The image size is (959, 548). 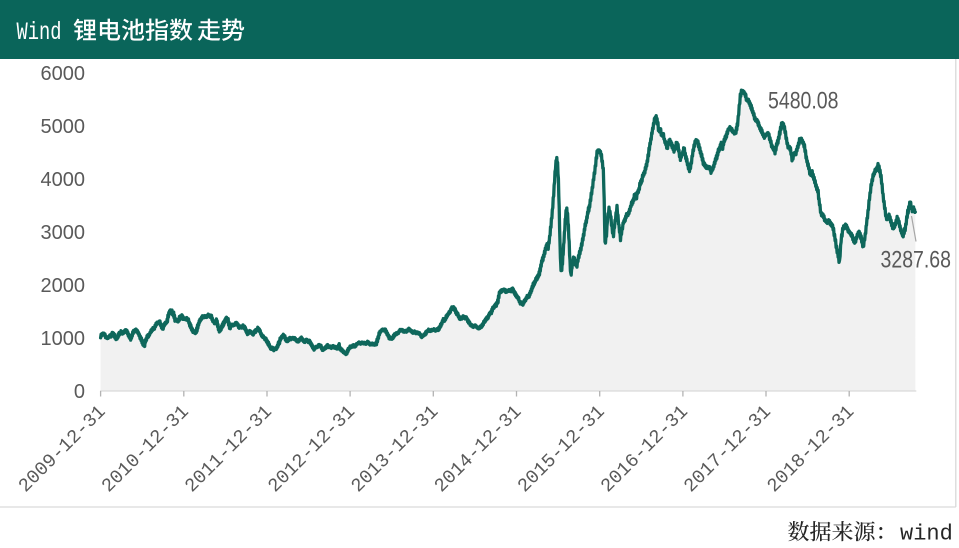 What do you see at coordinates (39, 32) in the screenshot?
I see `svg-text: Wind` at bounding box center [39, 32].